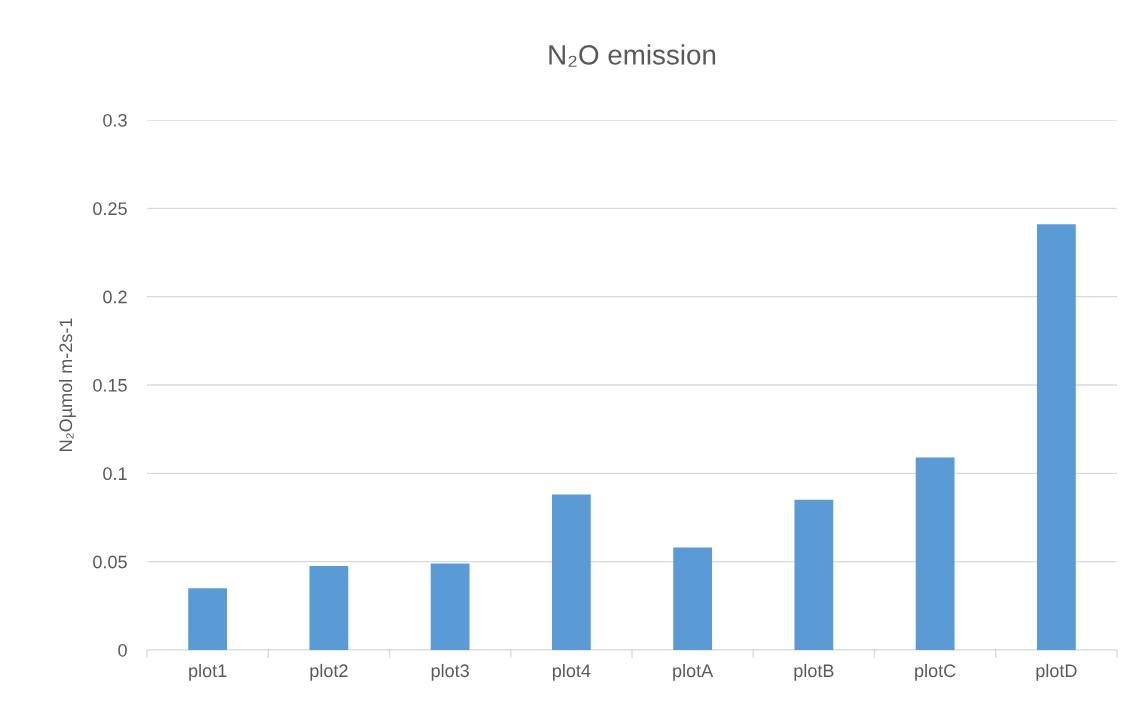 Image resolution: width=1137 pixels, height=706 pixels. Describe the element at coordinates (571, 672) in the screenshot. I see `x-tick-label: plot4` at that location.